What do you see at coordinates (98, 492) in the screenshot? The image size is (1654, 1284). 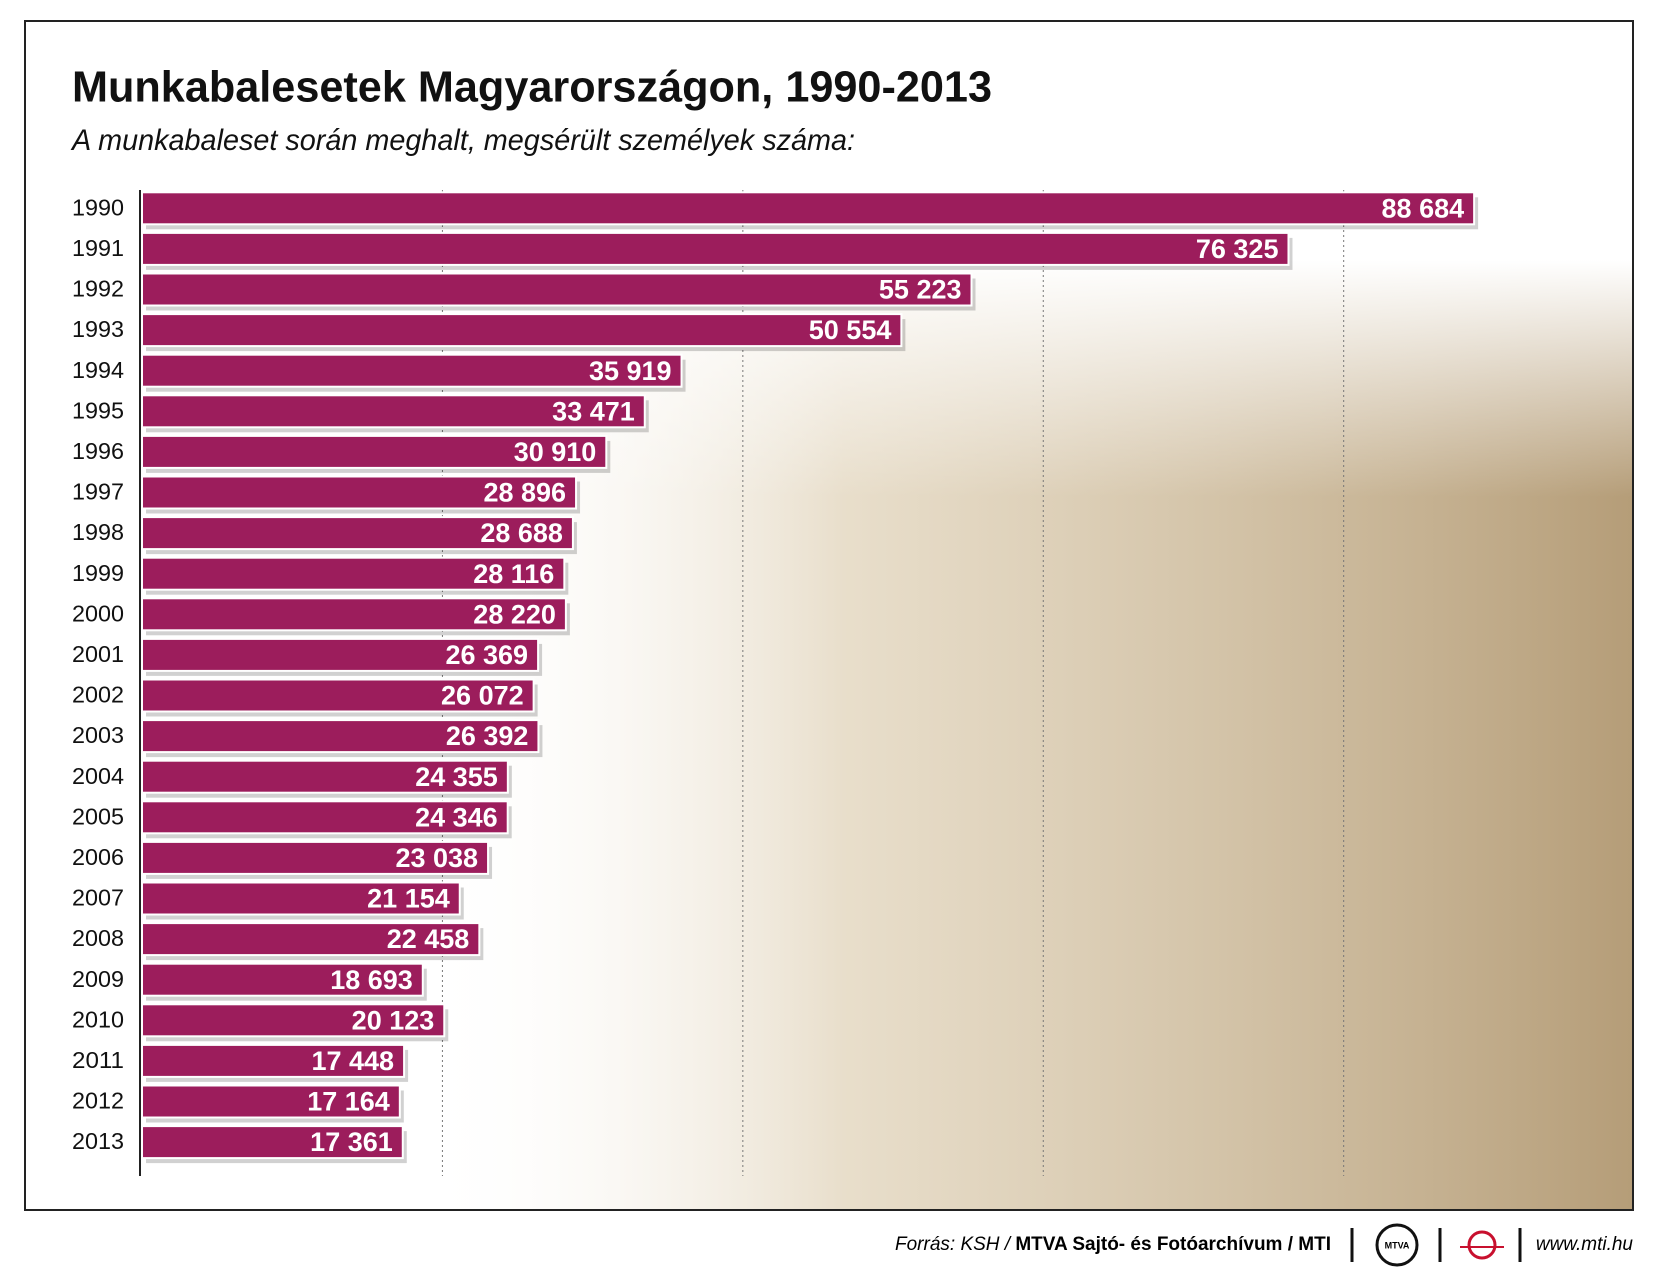 I see `y-tick-label: 1997` at bounding box center [98, 492].